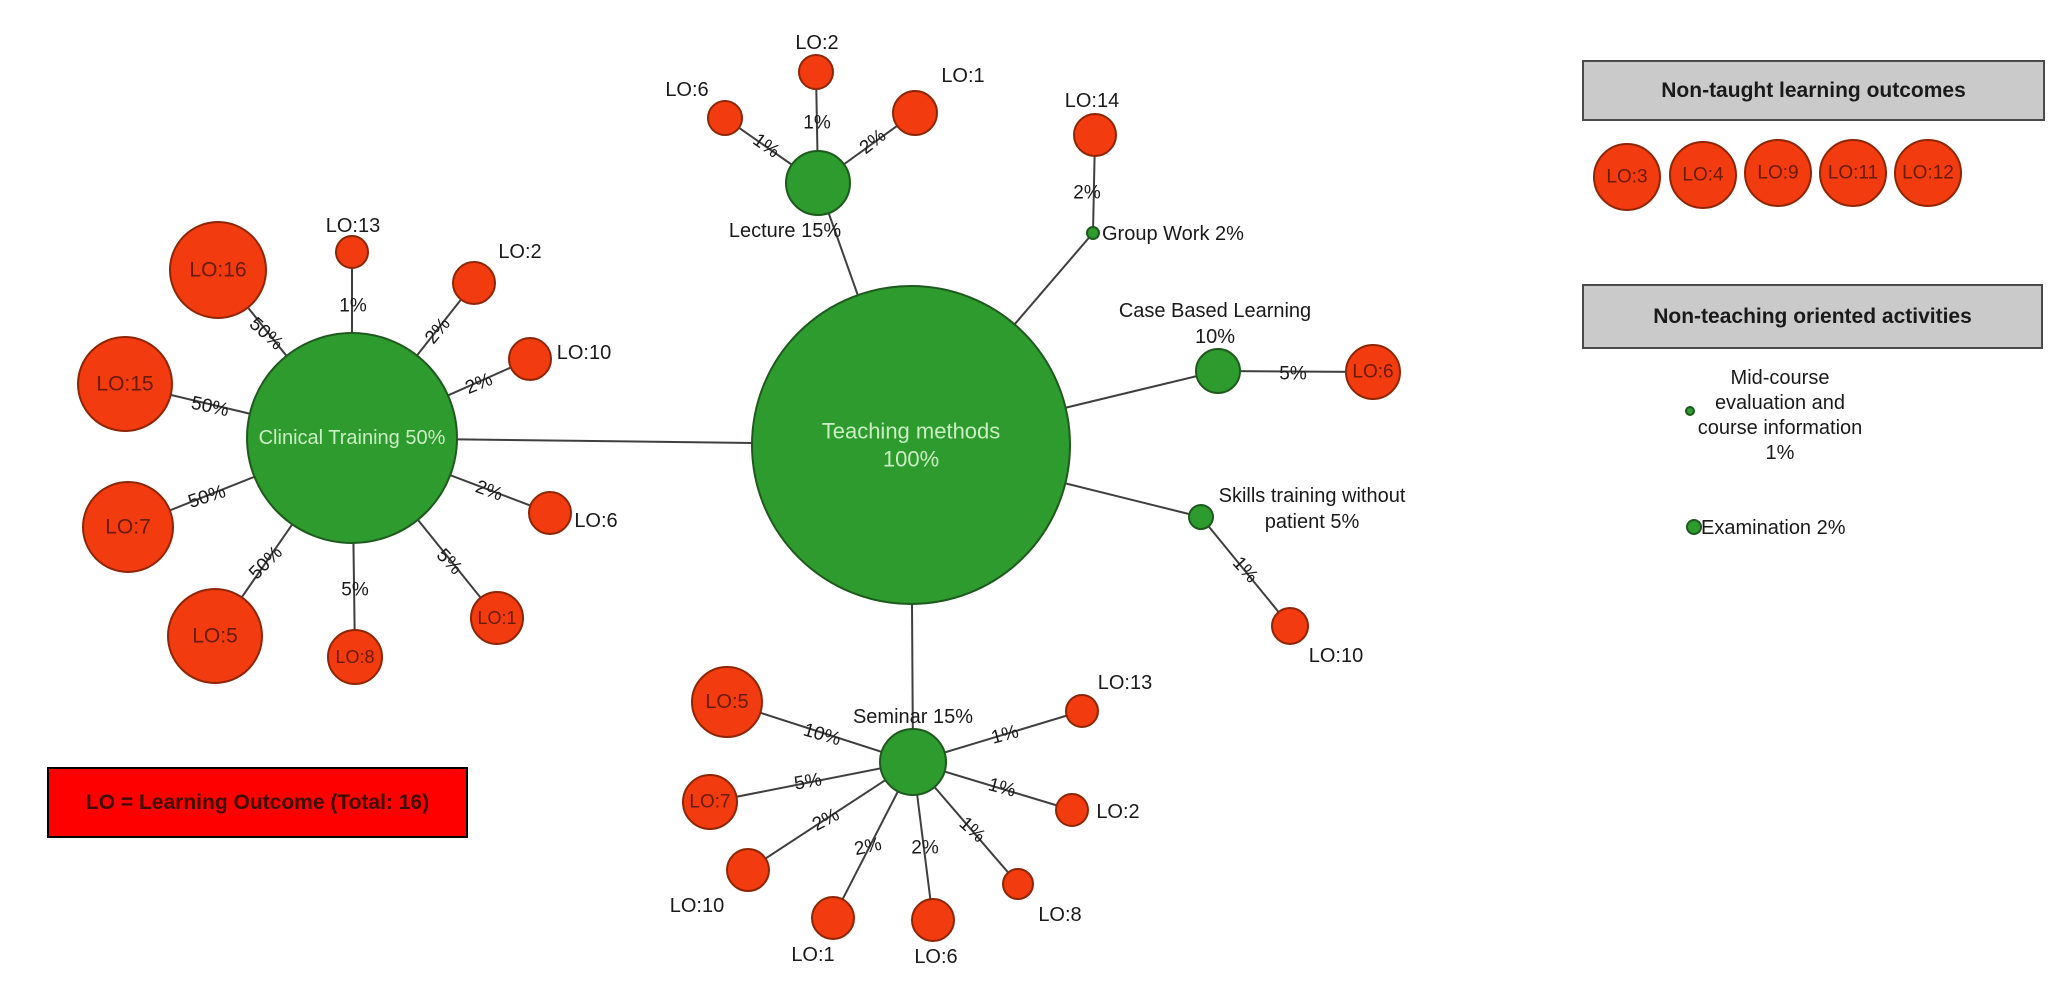 The height and width of the screenshot is (1001, 2059). I want to click on lo8-clinical-label: LO:8, so click(354, 657).